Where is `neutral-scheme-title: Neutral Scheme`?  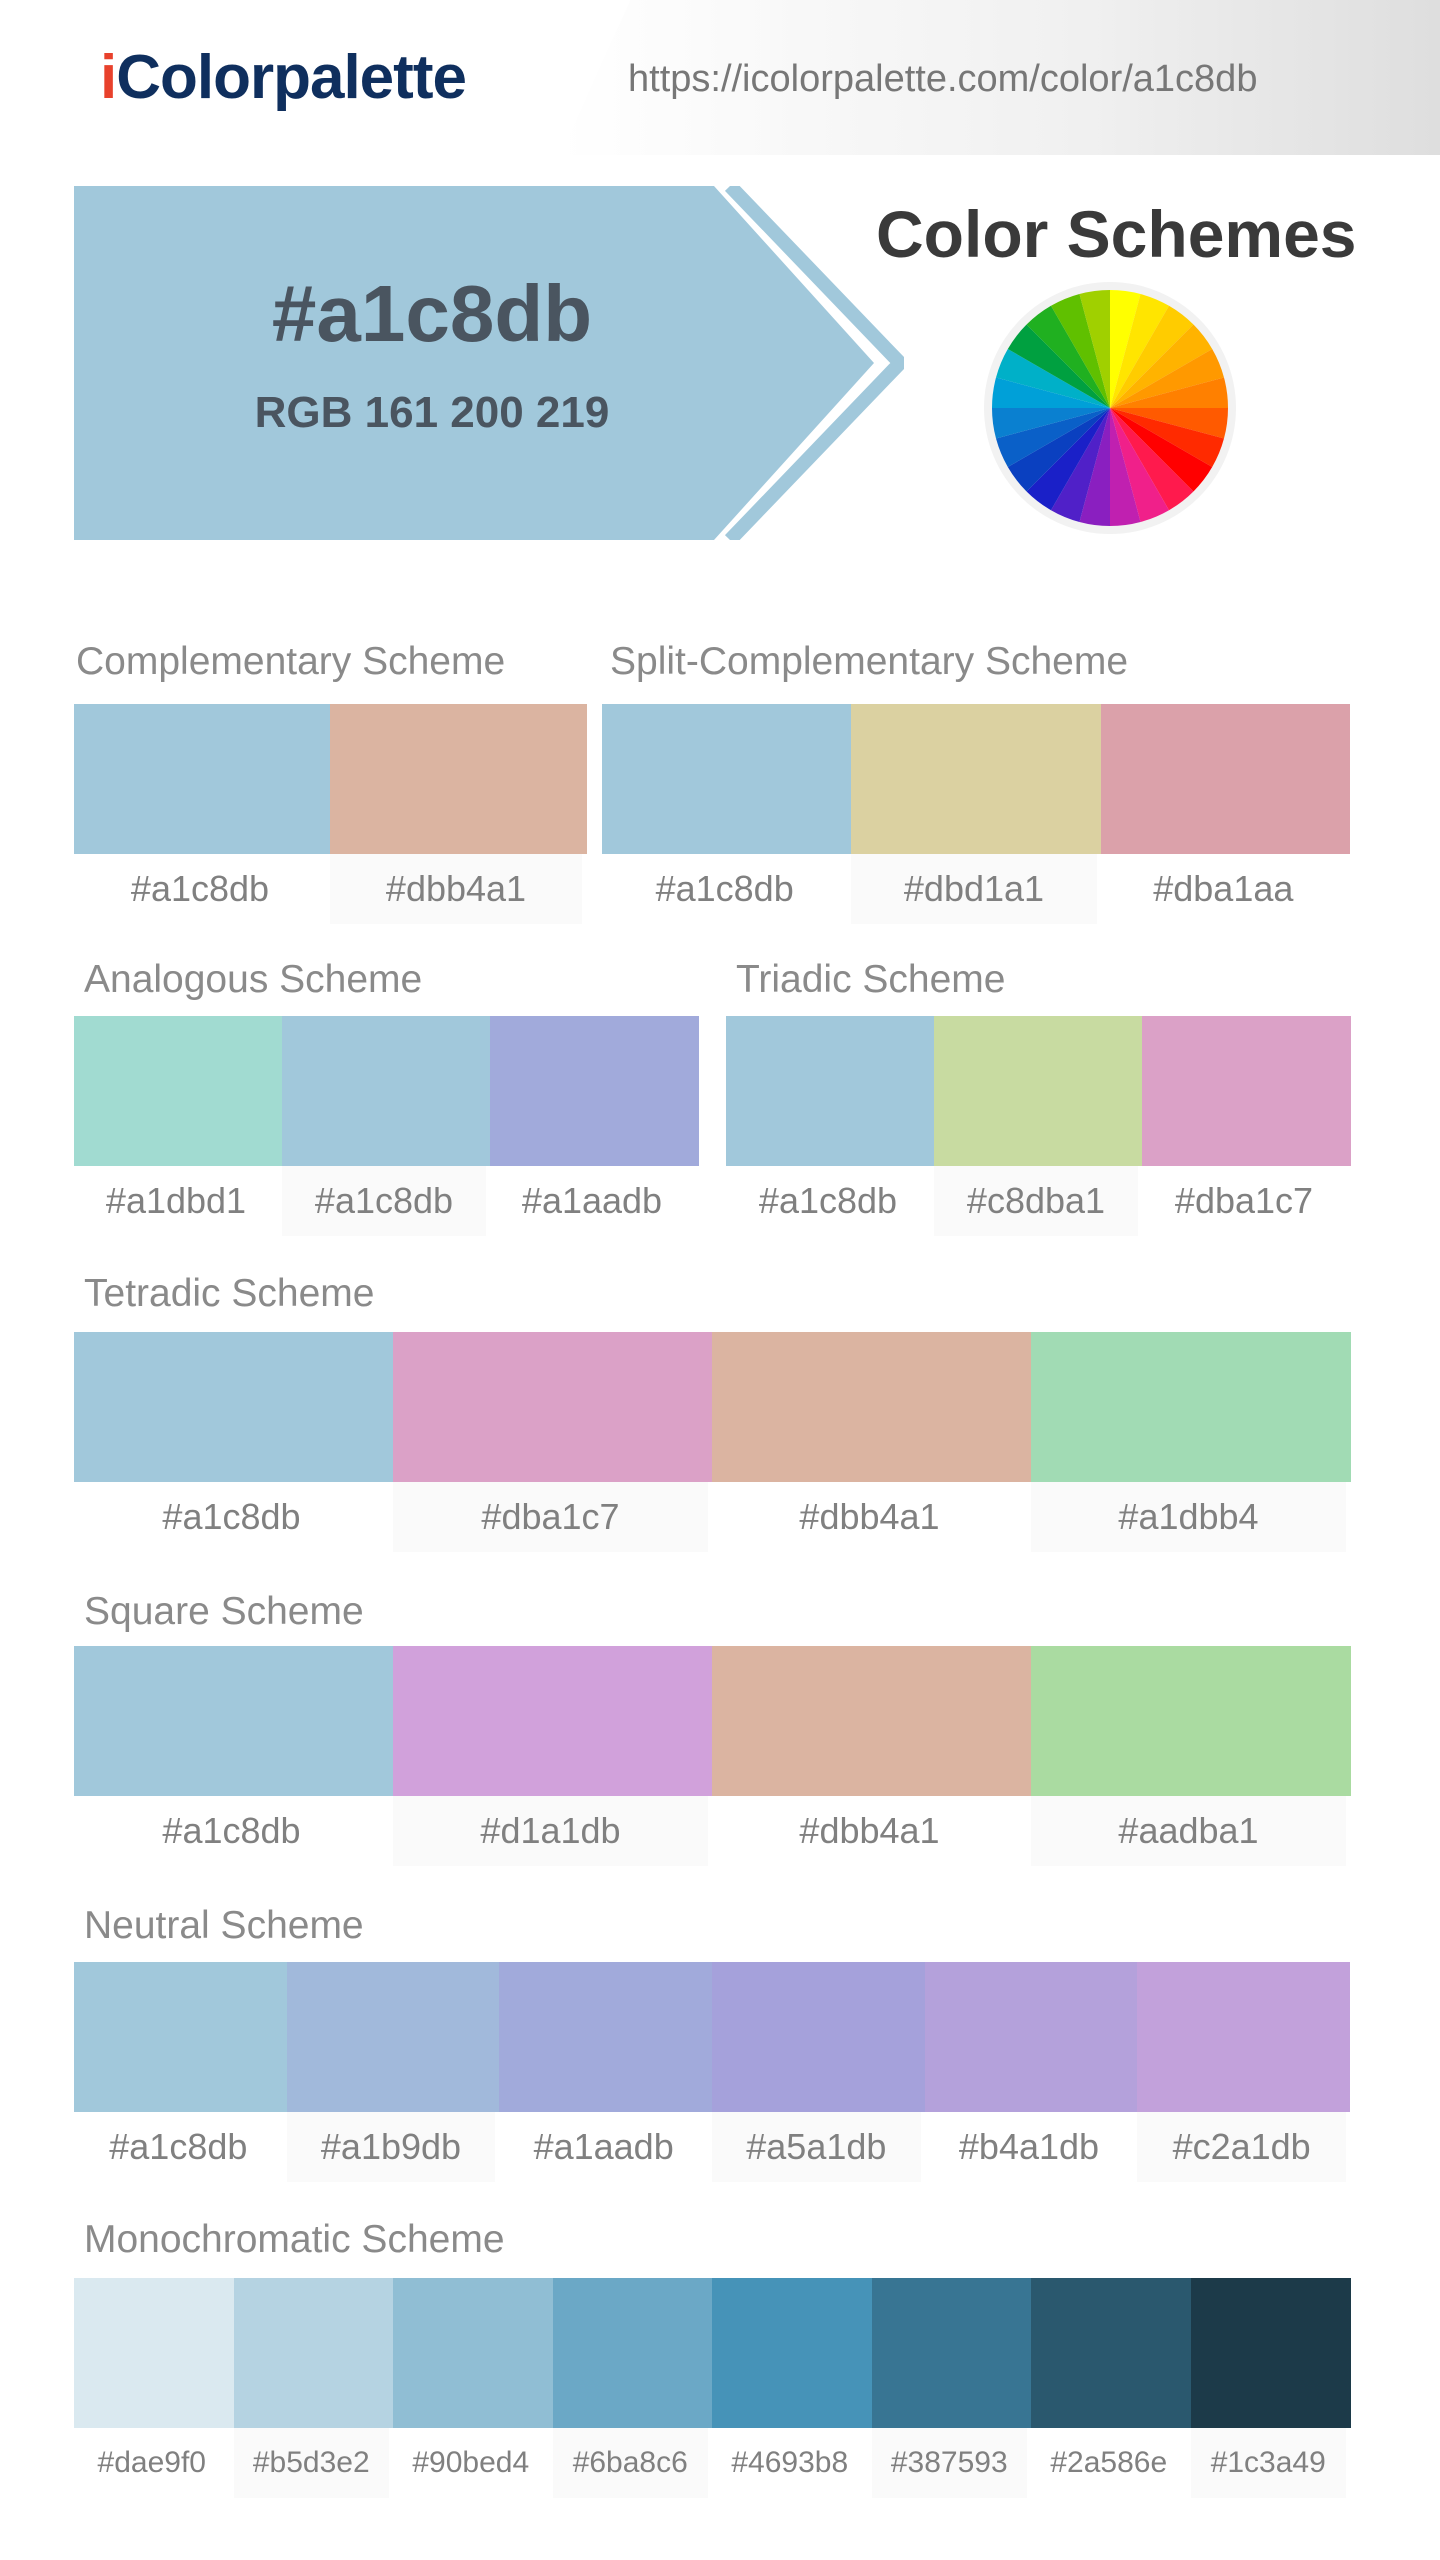
neutral-scheme-title: Neutral Scheme is located at coordinates (224, 1925).